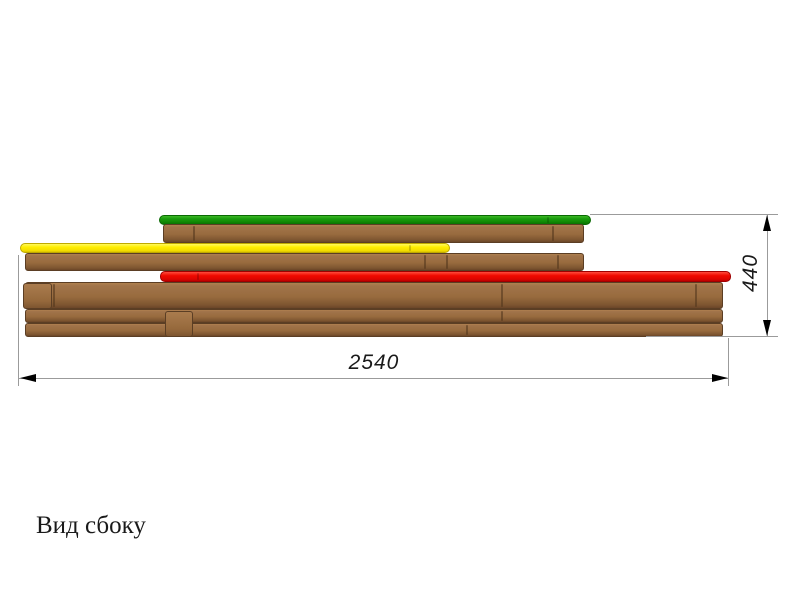 The height and width of the screenshot is (600, 800). Describe the element at coordinates (374, 362) in the screenshot. I see `width-dimension-label: 2540` at that location.